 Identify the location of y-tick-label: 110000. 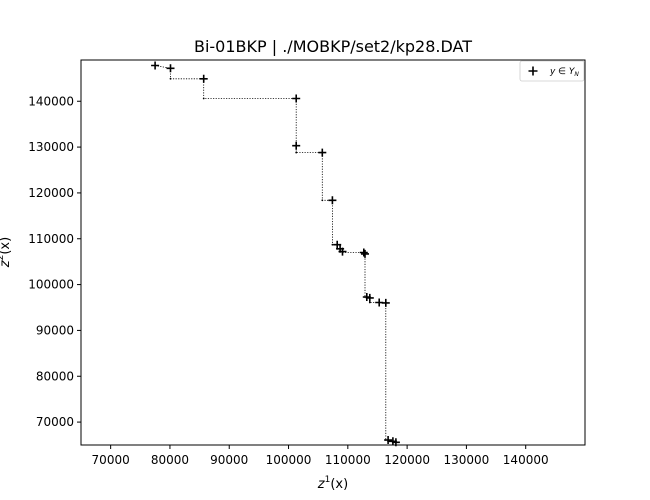
(51, 239).